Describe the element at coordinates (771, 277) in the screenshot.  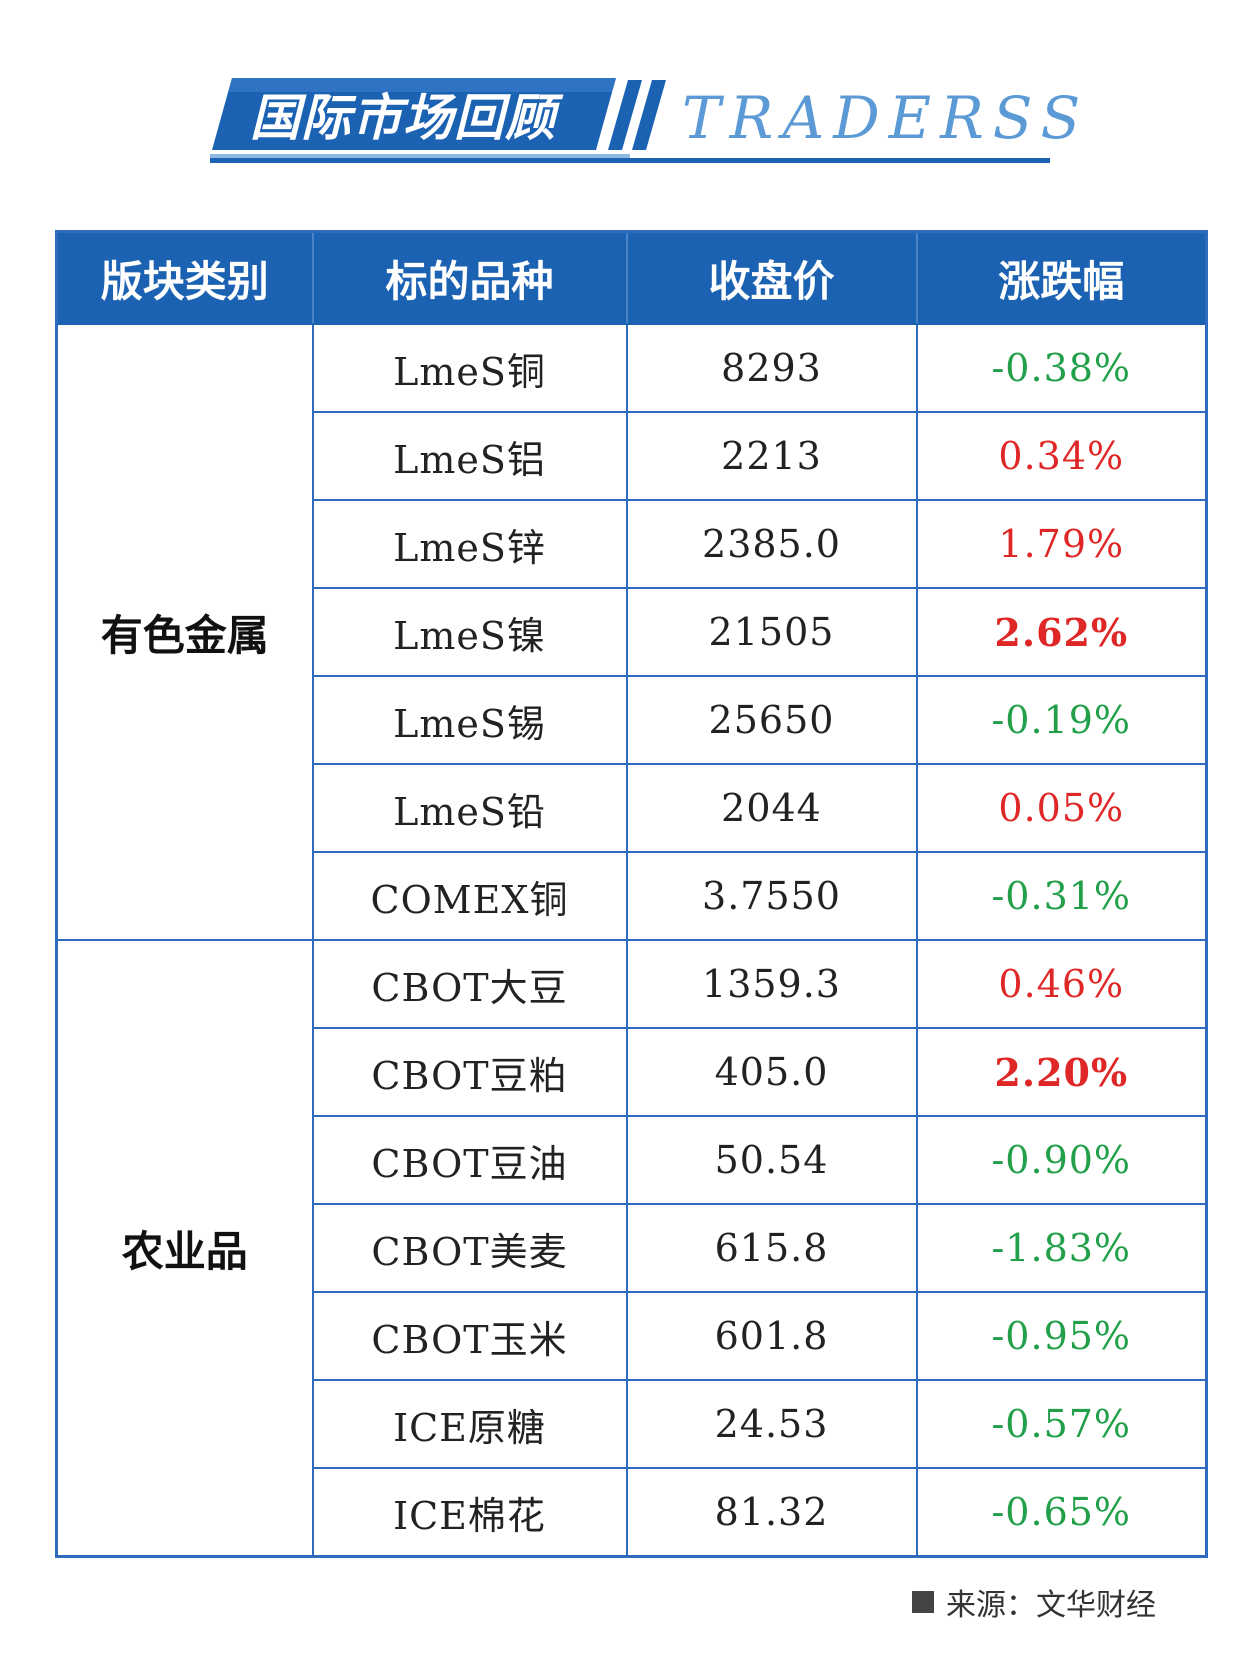
I see `header-close-price: 收盘价` at that location.